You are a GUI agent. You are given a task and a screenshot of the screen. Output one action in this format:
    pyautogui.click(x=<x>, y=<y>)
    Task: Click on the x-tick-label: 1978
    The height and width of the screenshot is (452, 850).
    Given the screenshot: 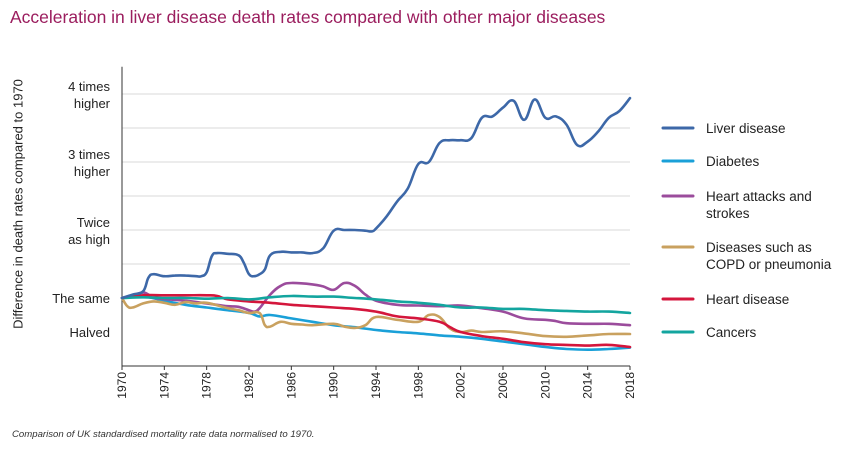 What is the action you would take?
    pyautogui.click(x=207, y=385)
    